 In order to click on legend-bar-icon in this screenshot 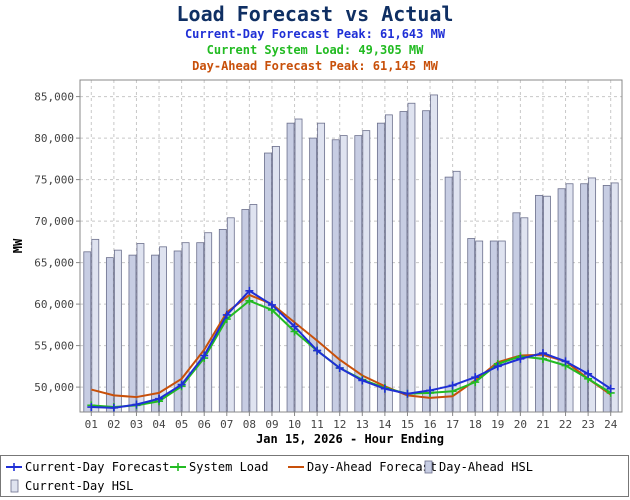, I will do `click(428, 467)`.